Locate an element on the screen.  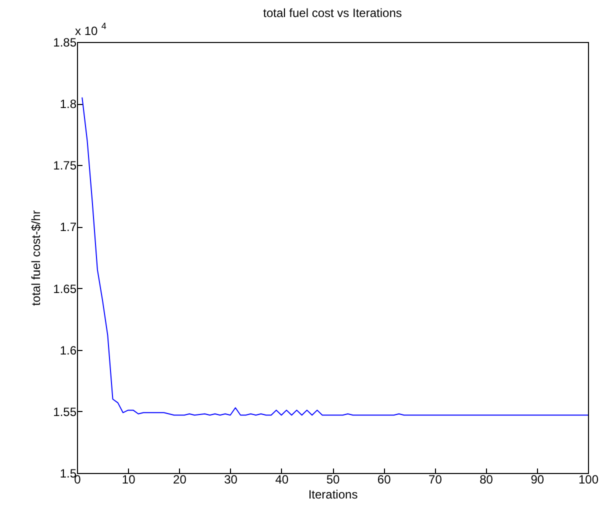
y-tick-label: 1.75 is located at coordinates (65, 165).